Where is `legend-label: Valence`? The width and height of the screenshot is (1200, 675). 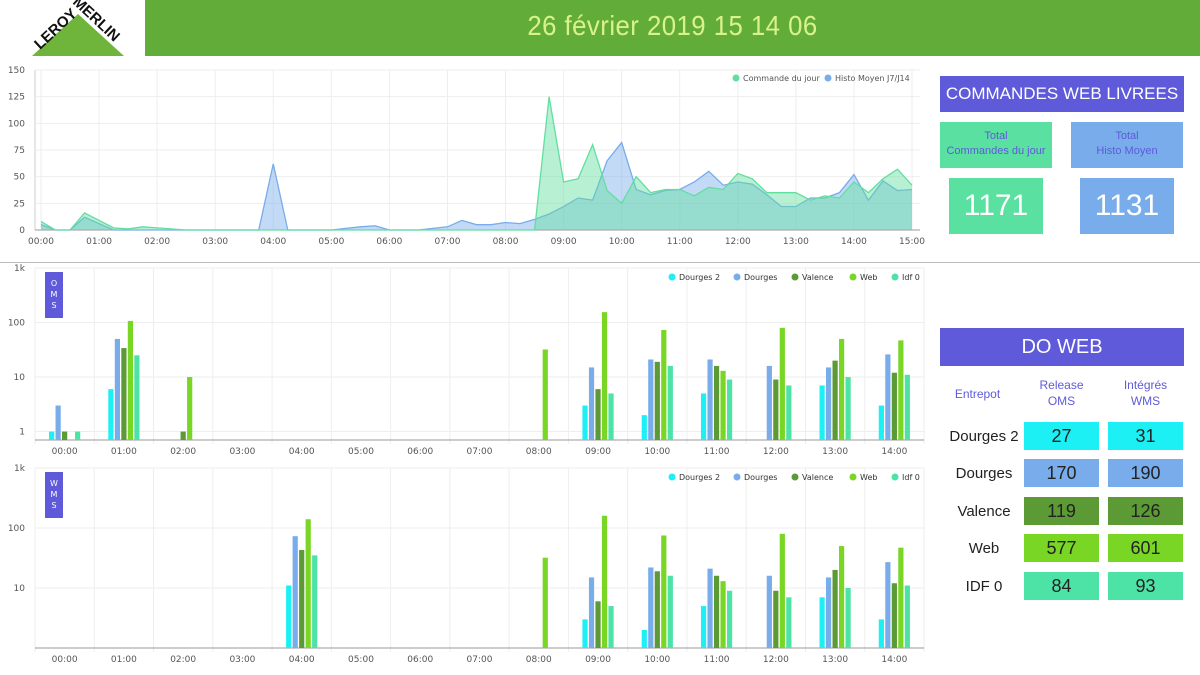 legend-label: Valence is located at coordinates (817, 477).